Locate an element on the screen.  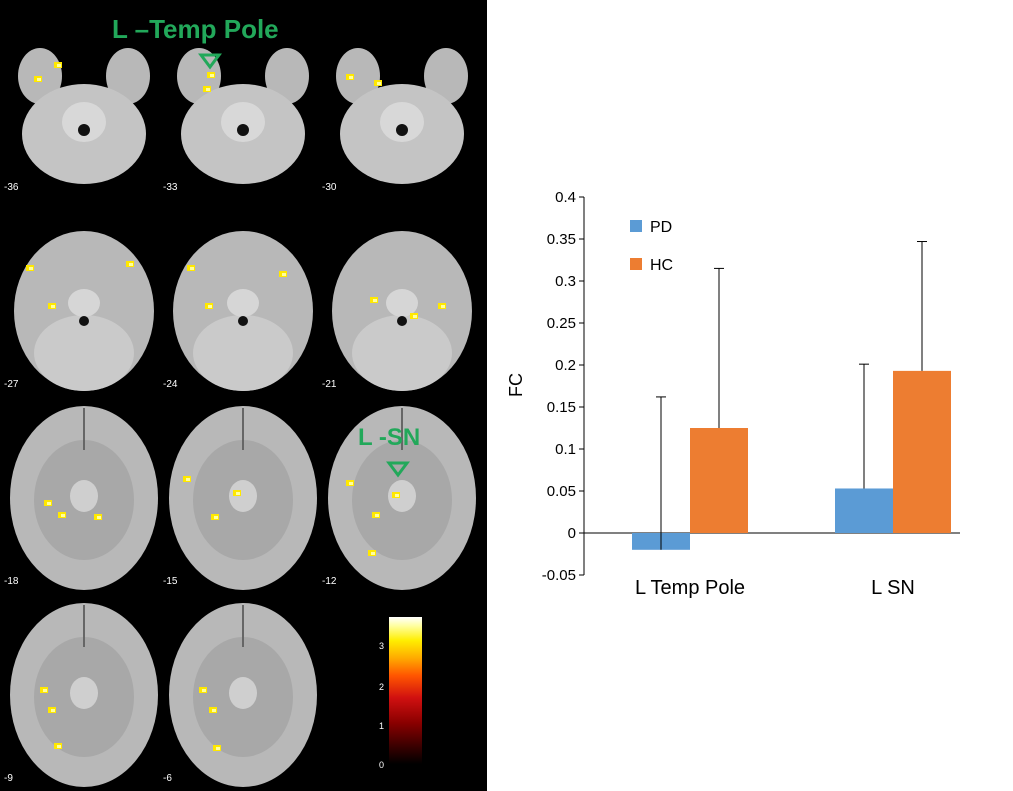
slice-z-label: -6 is located at coordinates (167, 778).